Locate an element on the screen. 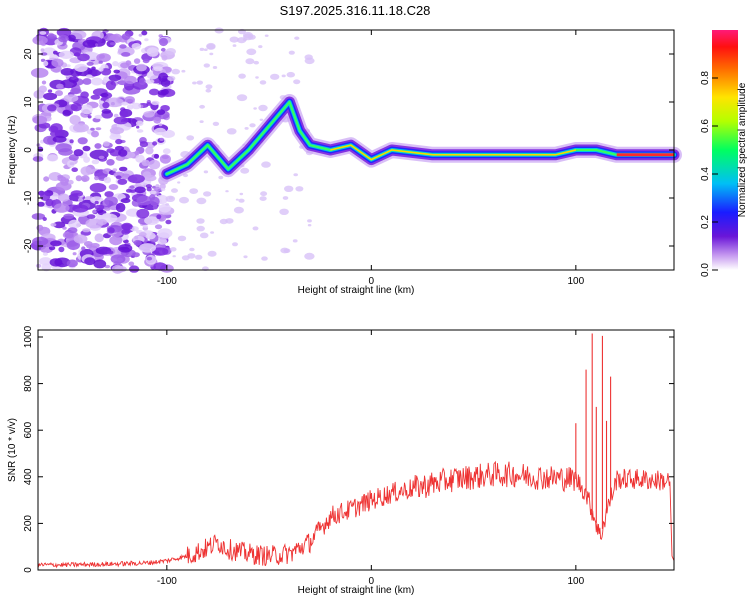 The height and width of the screenshot is (600, 750). y-tick-label: 0 is located at coordinates (28, 570).